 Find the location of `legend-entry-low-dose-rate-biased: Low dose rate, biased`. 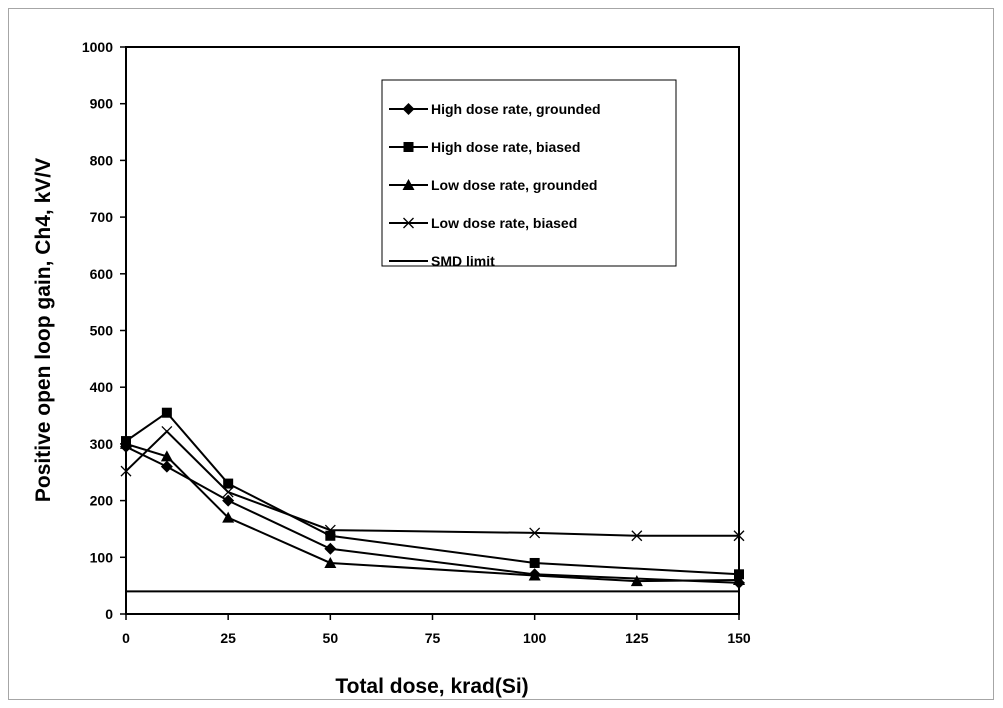

legend-entry-low-dose-rate-biased: Low dose rate, biased is located at coordinates (483, 223).